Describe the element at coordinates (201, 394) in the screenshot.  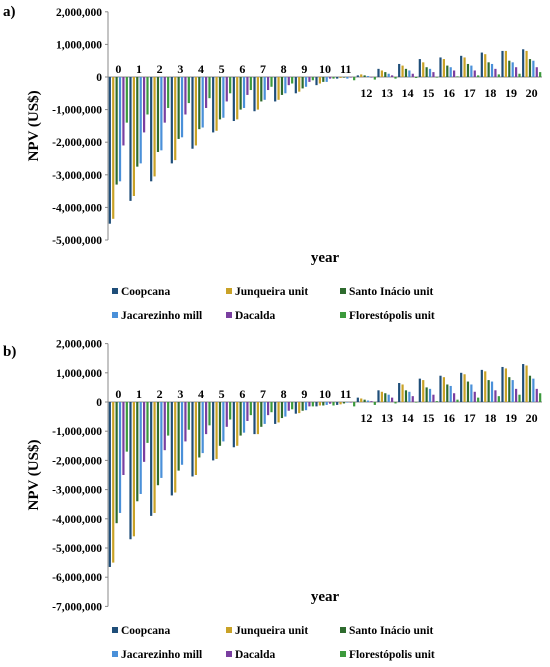
I see `x-tick-label: 4` at that location.